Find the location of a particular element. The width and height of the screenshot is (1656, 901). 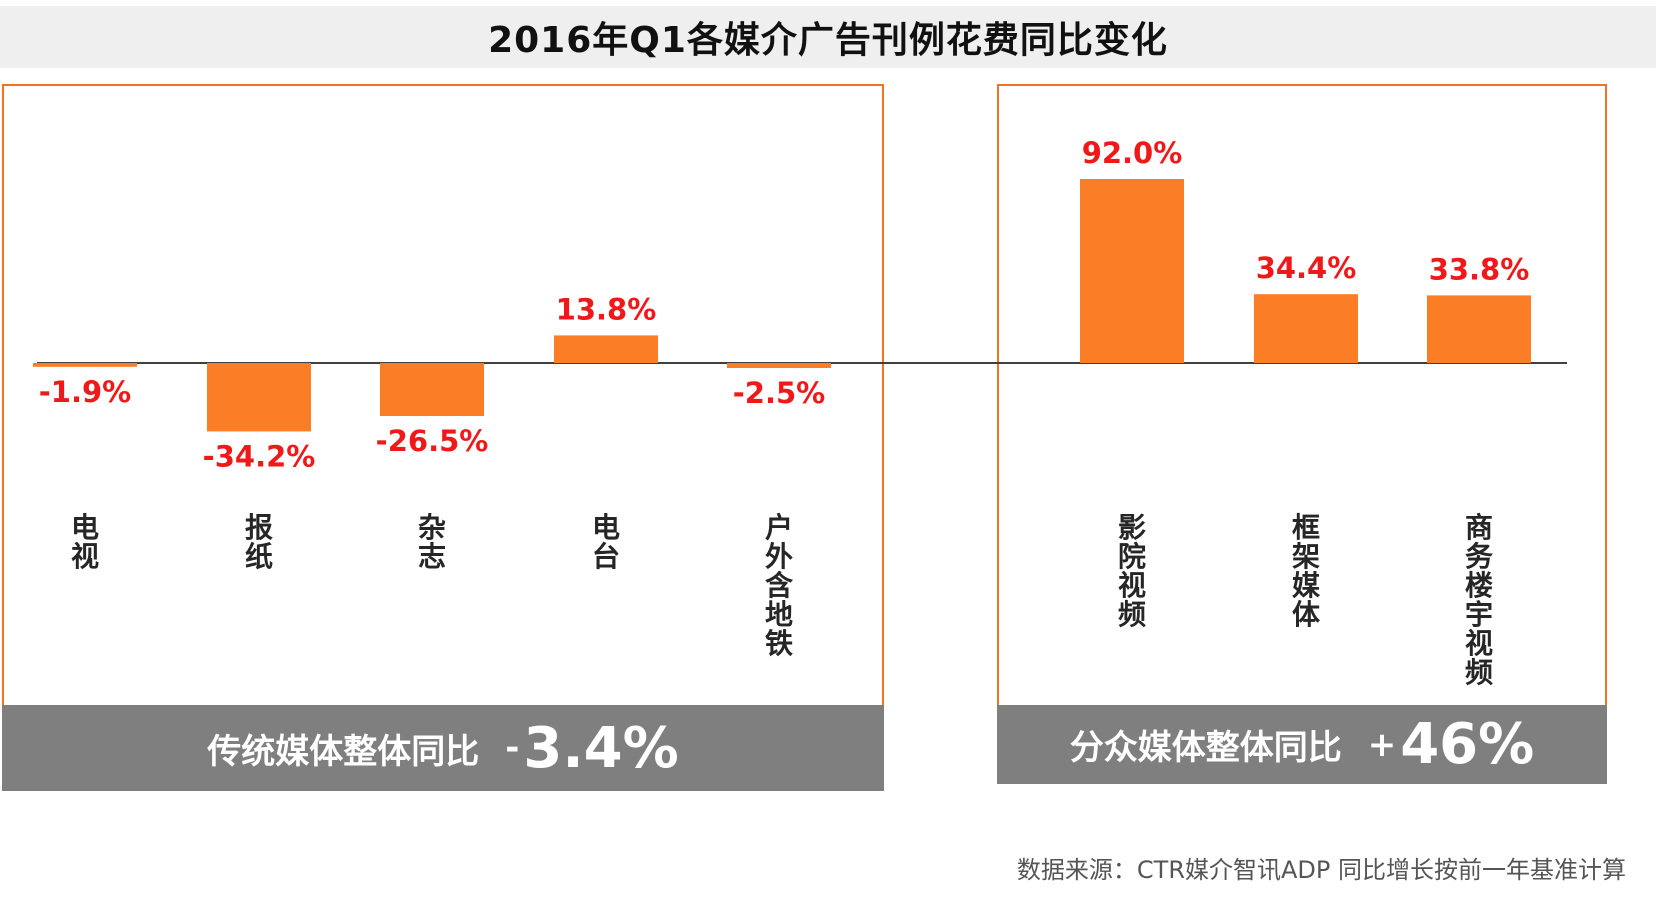

title-bar: 2016年Q1各媒介广告刊例花费同比变化 is located at coordinates (828, 37).